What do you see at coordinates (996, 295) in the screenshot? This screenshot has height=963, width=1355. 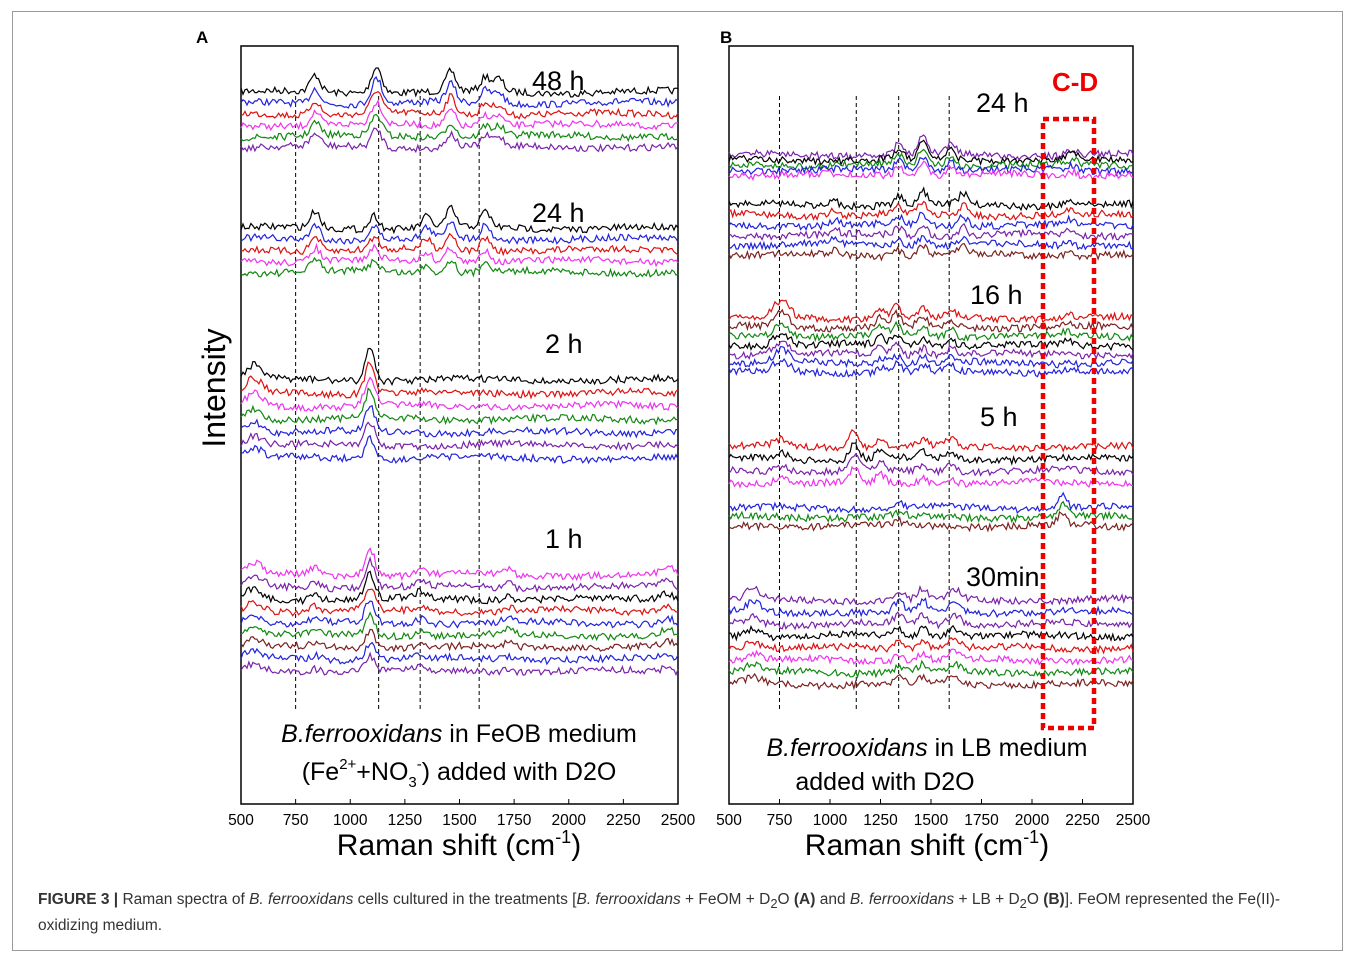 I see `group-label-16h: 16 h` at bounding box center [996, 295].